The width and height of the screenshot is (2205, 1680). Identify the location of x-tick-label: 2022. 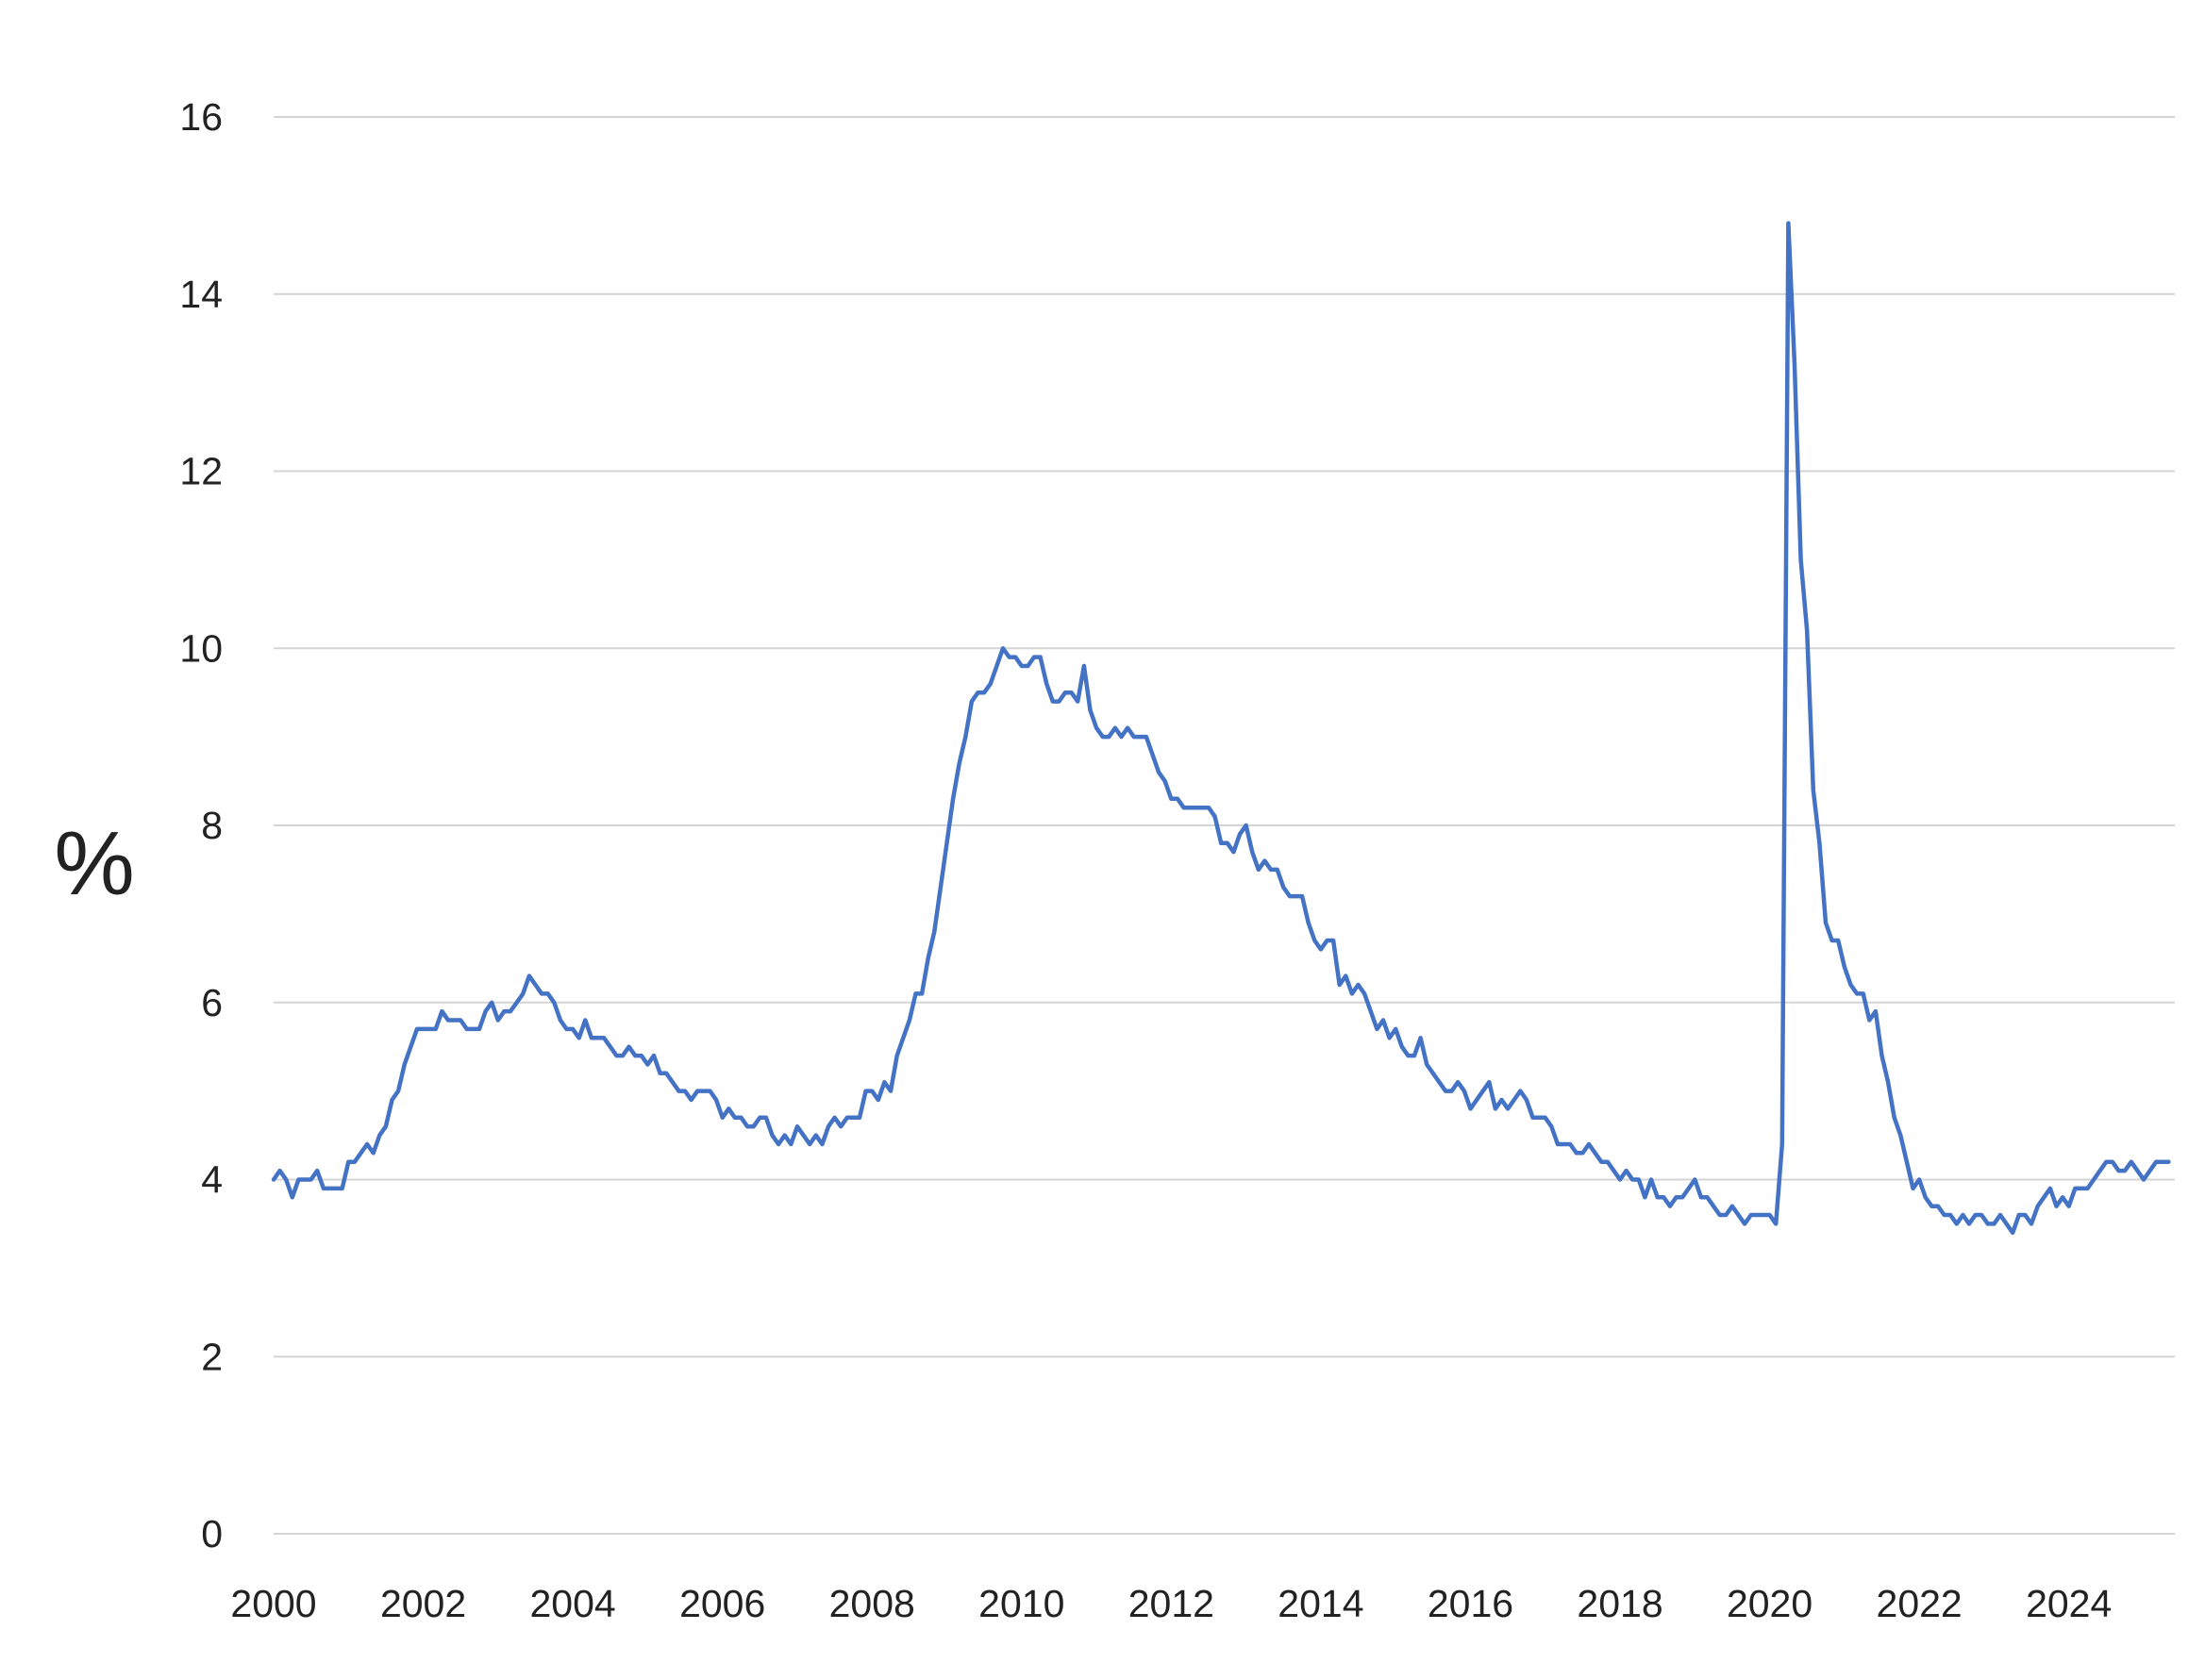
(1920, 1603).